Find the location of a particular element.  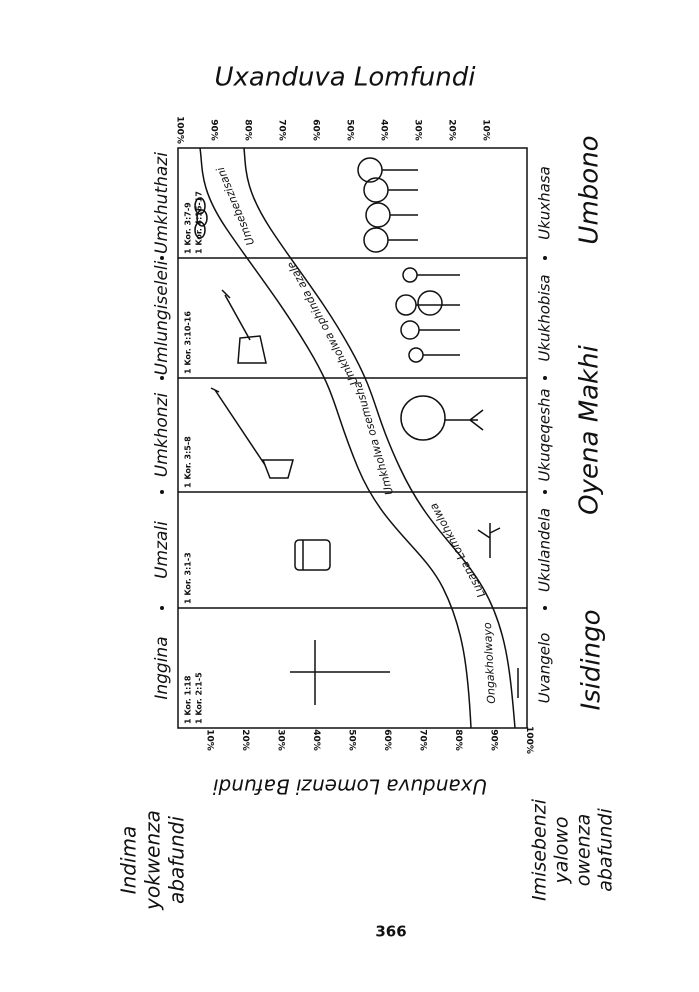

activity-label: Ukukhobisa is located at coordinates (545, 317).